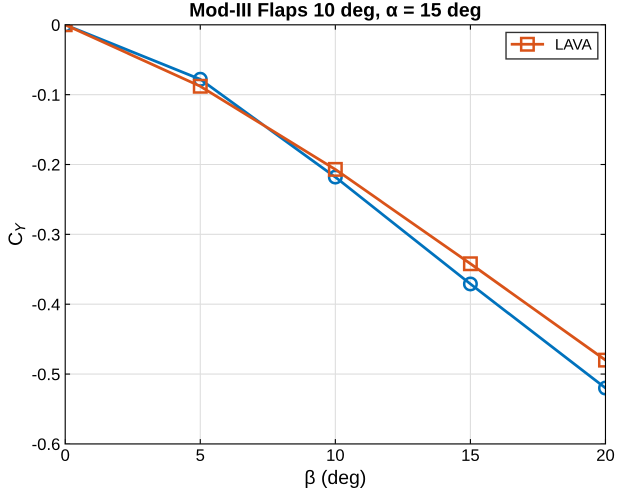 This screenshot has height=496, width=621. What do you see at coordinates (46, 164) in the screenshot?
I see `y-tick-label: -0.2` at bounding box center [46, 164].